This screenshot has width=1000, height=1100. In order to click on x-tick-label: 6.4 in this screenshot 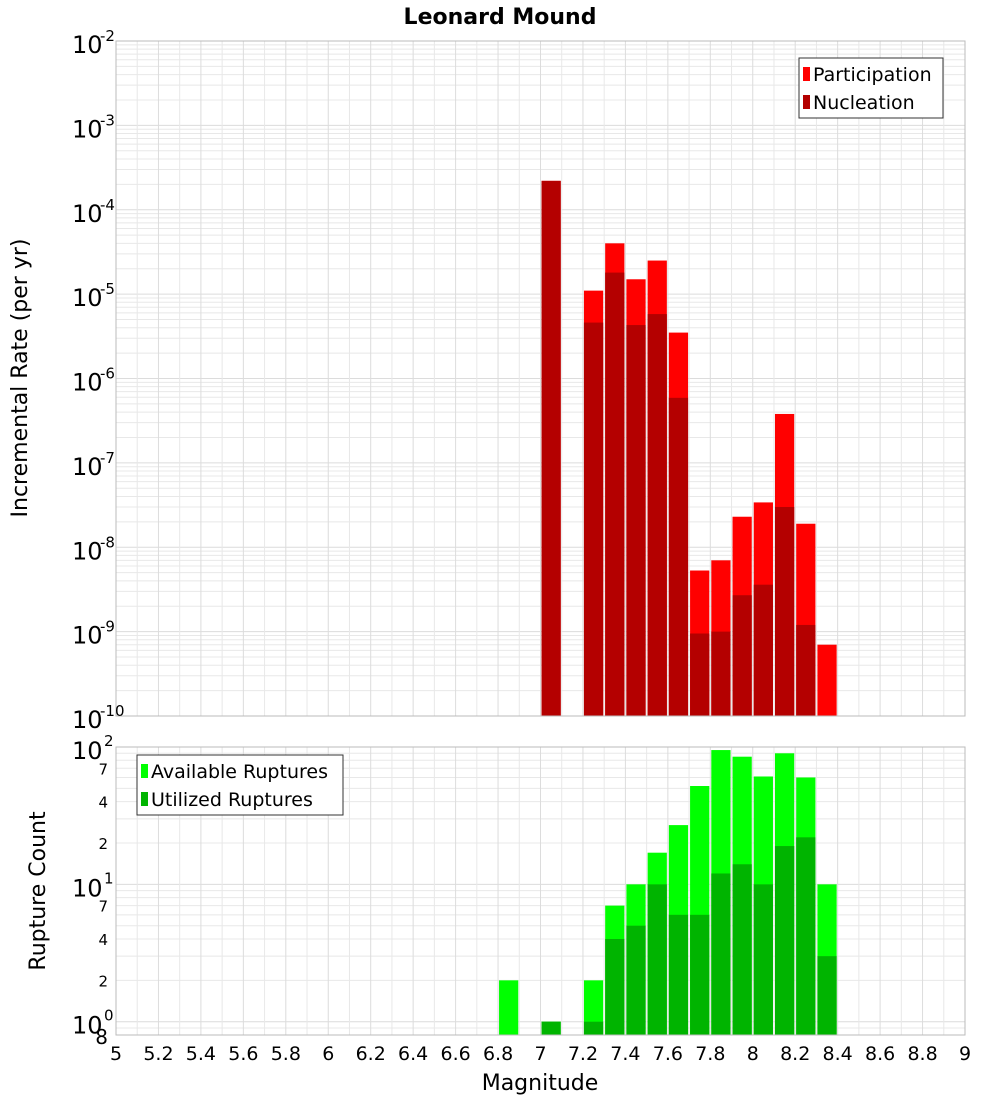, I will do `click(413, 1054)`.